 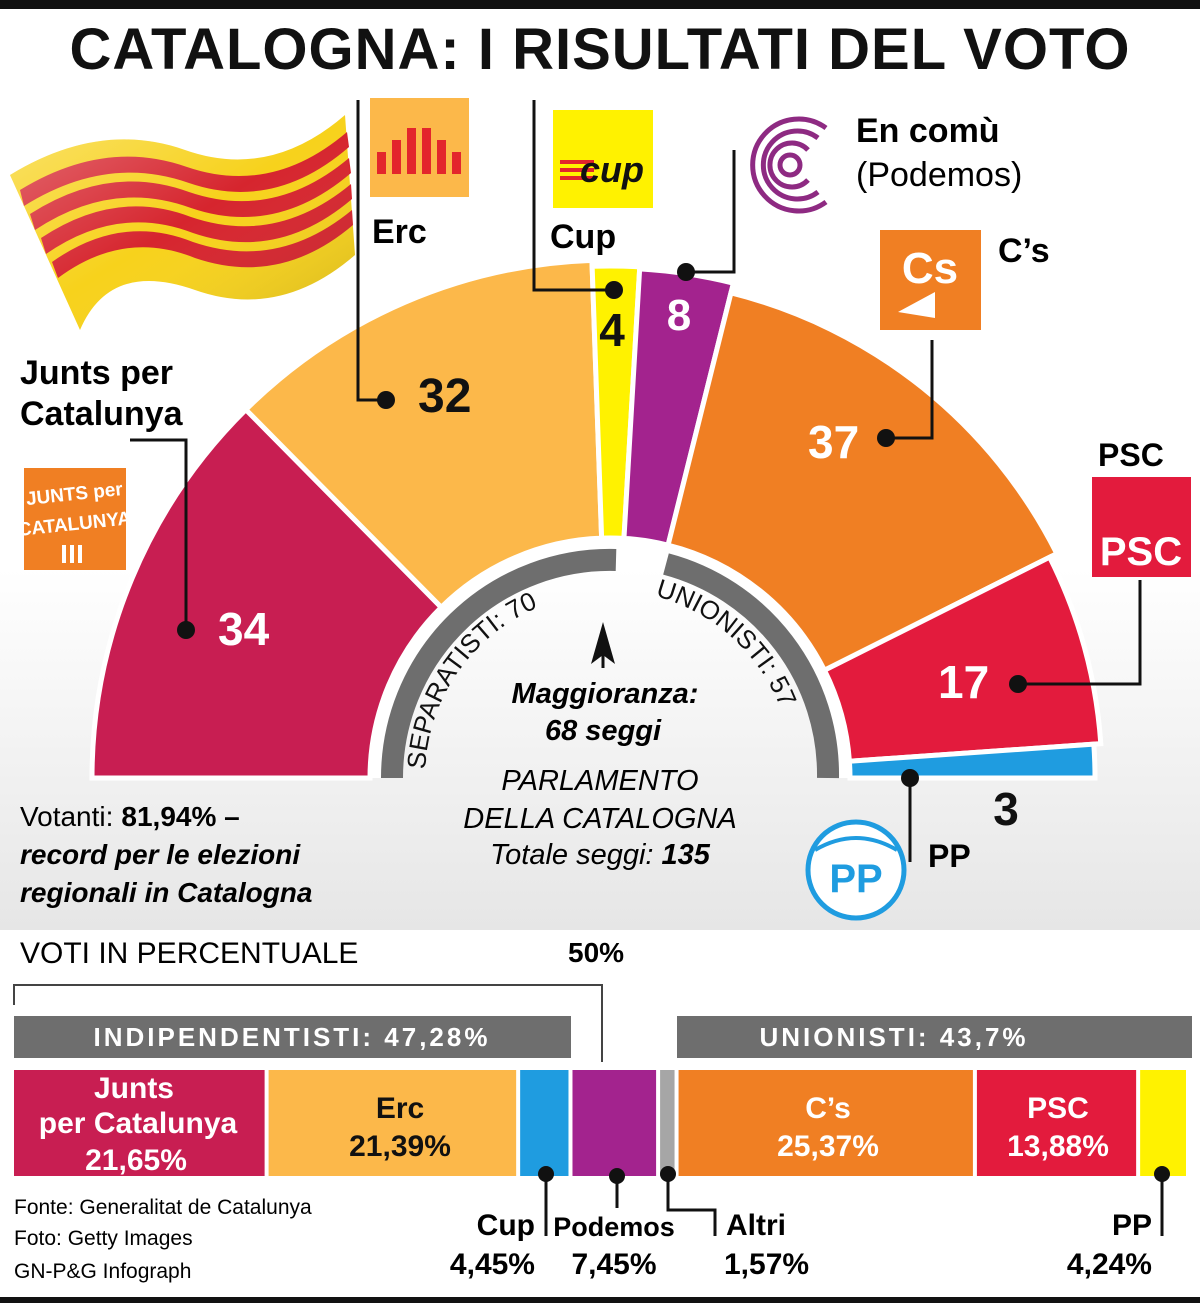 I want to click on bar-segment-junts, so click(x=139, y=1123).